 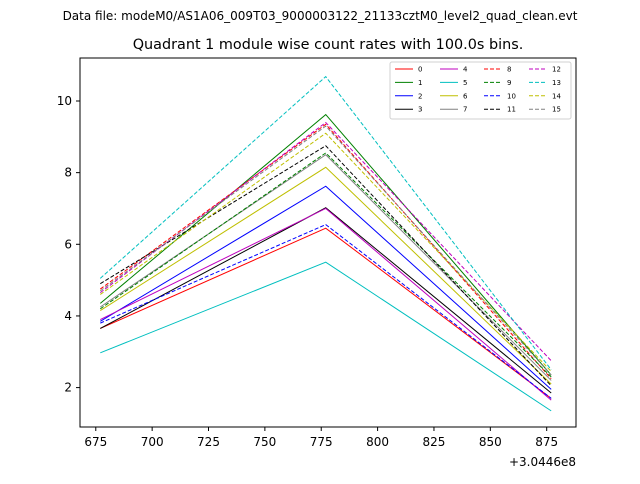 I want to click on legend-label-8: 8, so click(x=509, y=70).